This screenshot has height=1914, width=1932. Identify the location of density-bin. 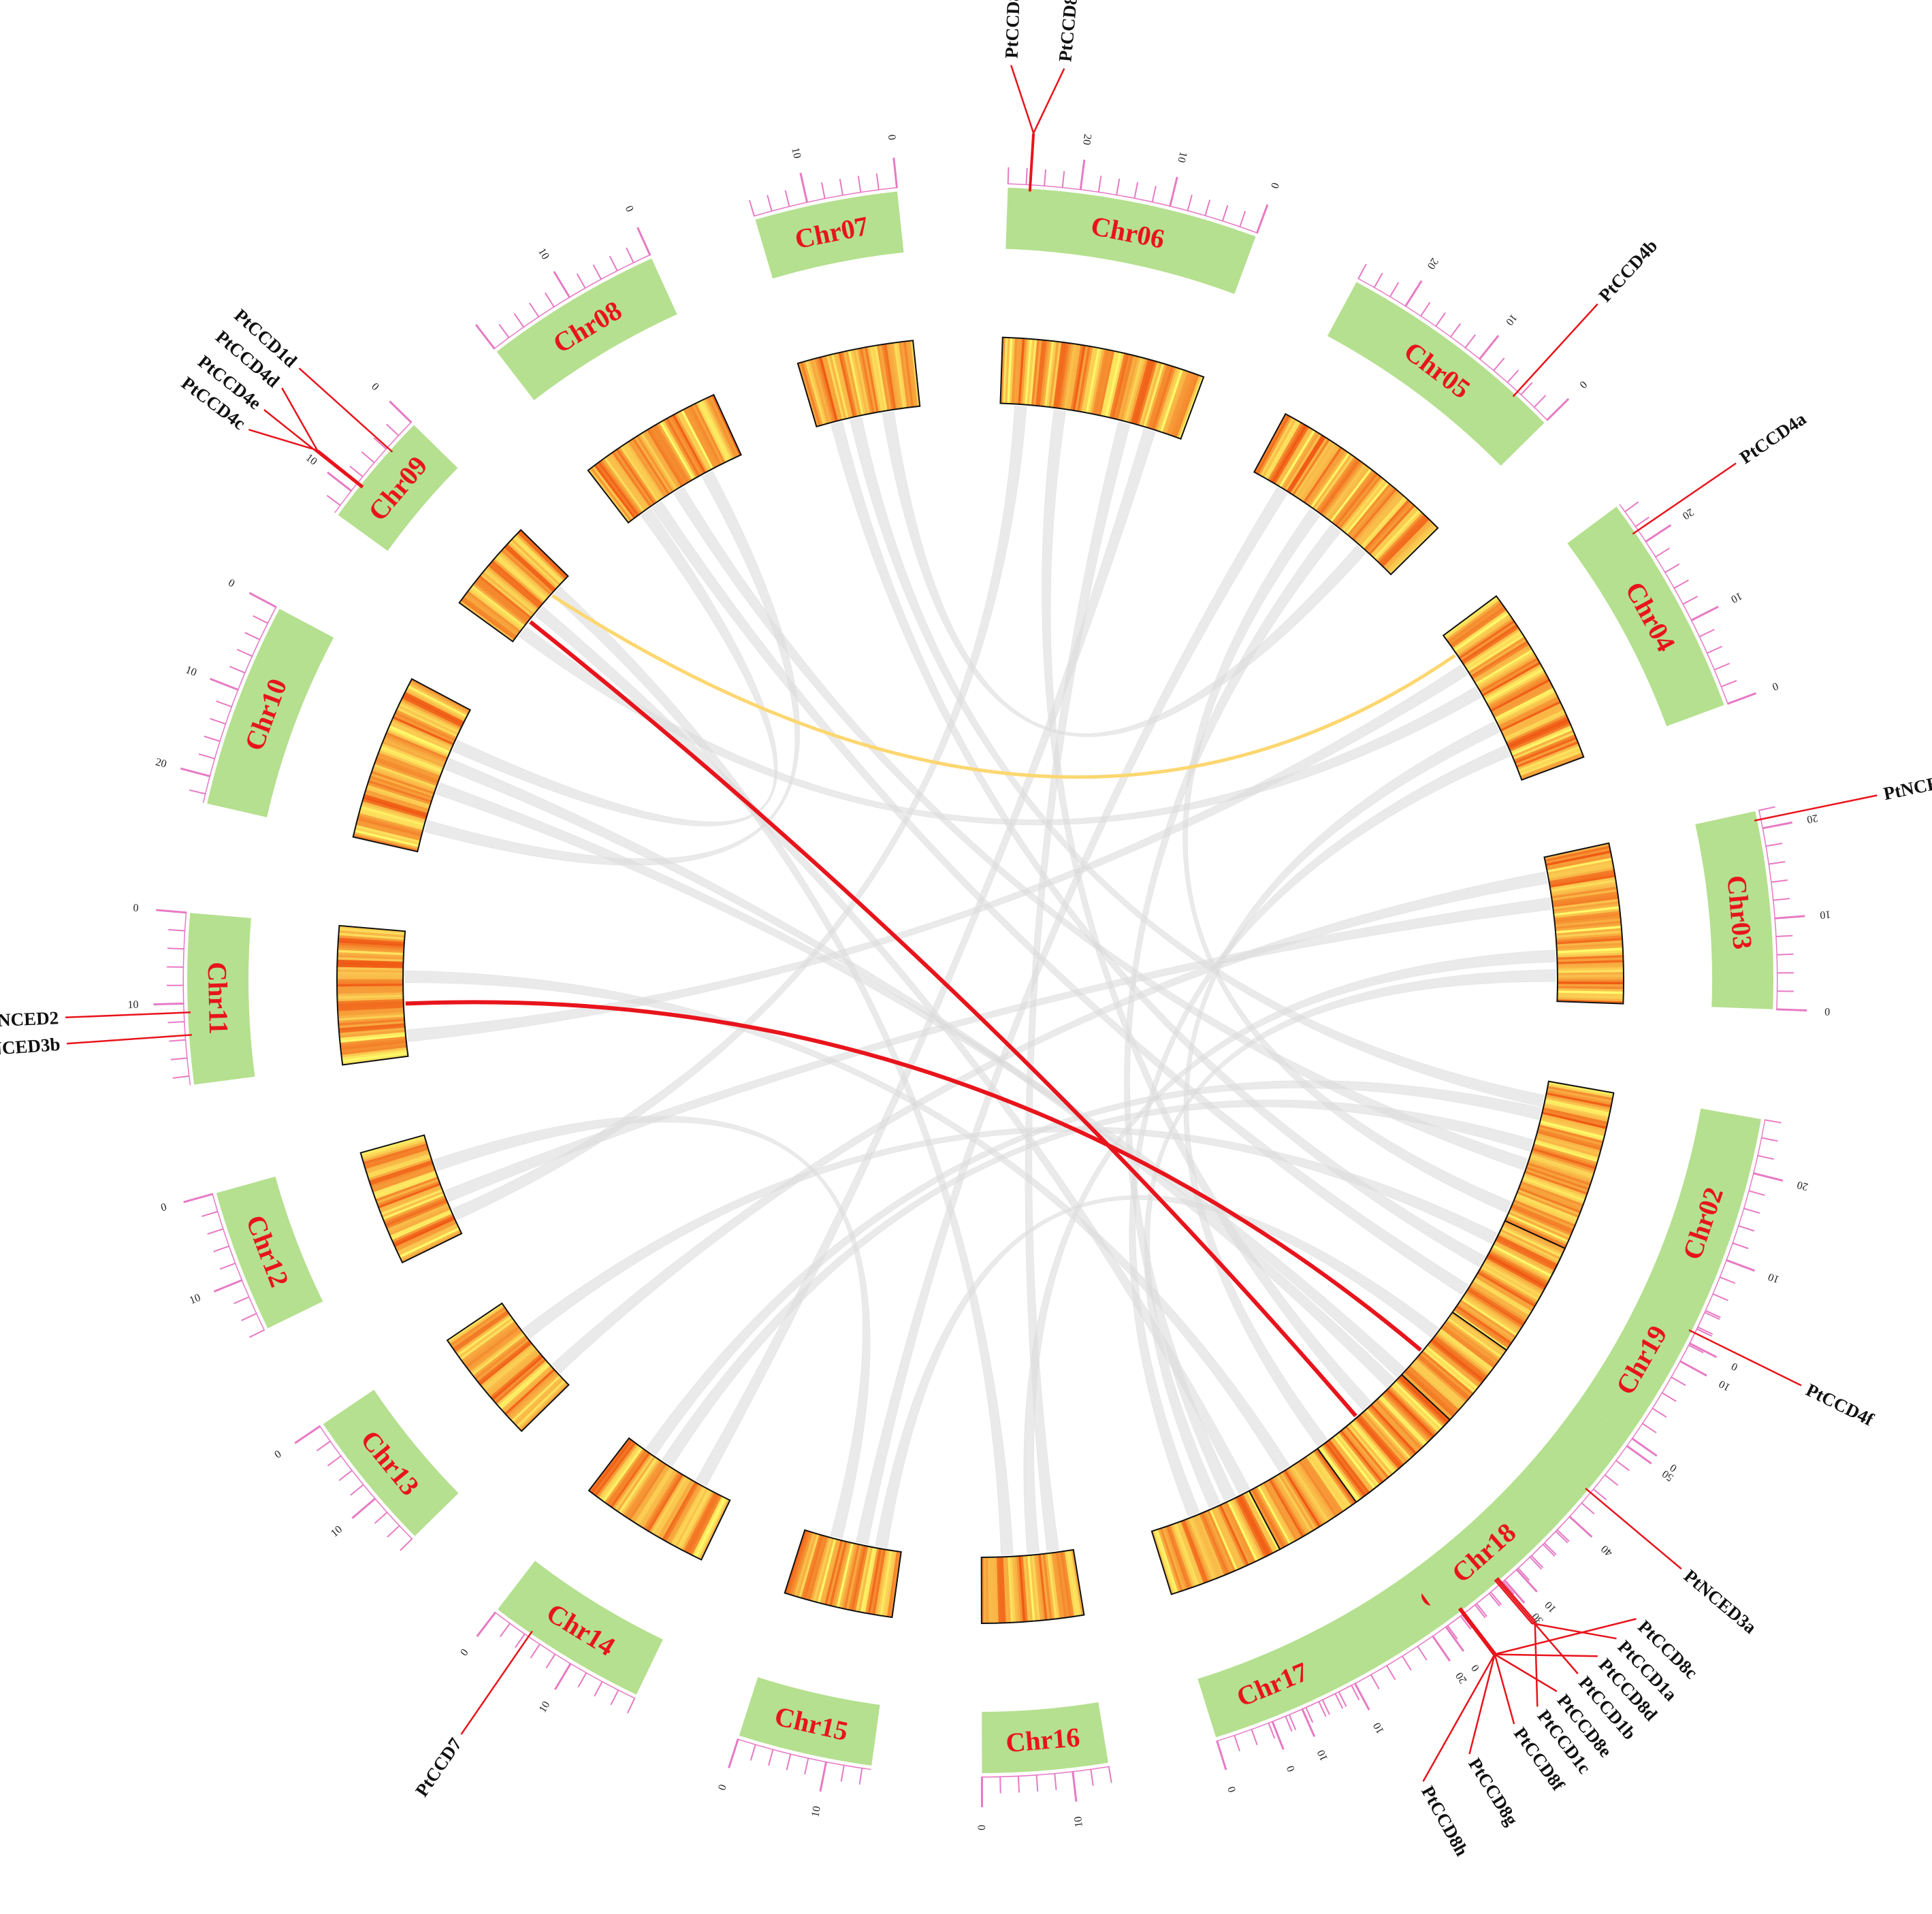
(370, 979).